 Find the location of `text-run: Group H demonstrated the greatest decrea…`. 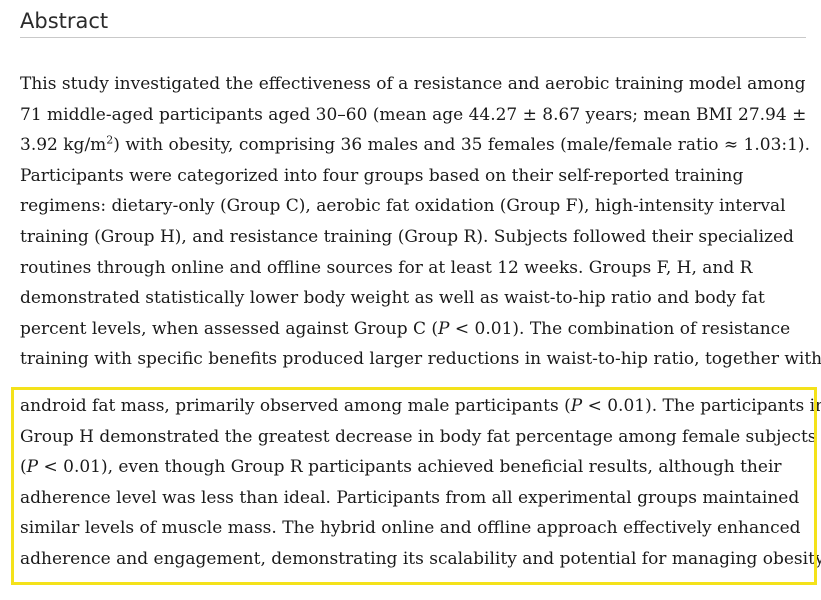

text-run: Group H demonstrated the greatest decrea… is located at coordinates (418, 436).